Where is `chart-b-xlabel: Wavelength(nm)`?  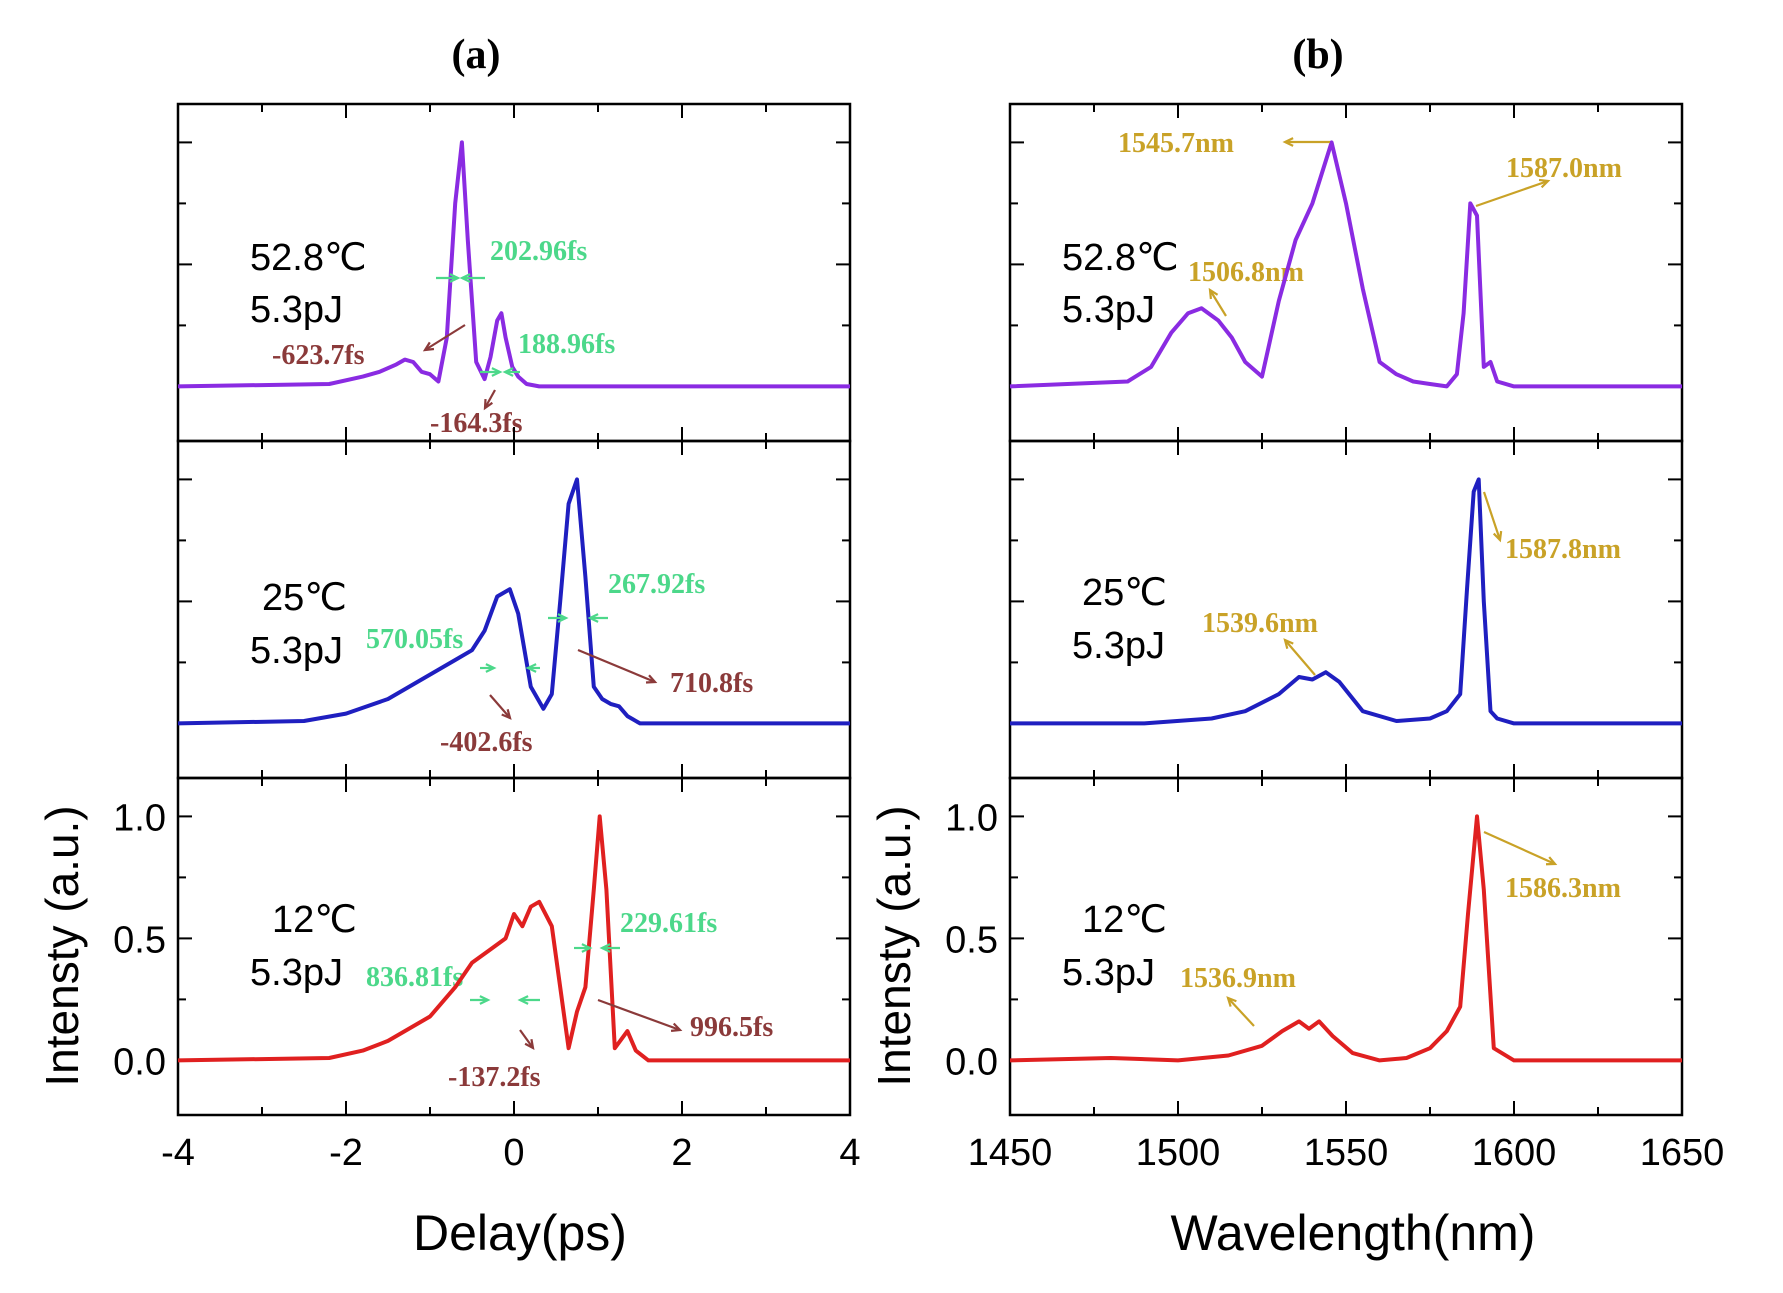 chart-b-xlabel: Wavelength(nm) is located at coordinates (1353, 1233).